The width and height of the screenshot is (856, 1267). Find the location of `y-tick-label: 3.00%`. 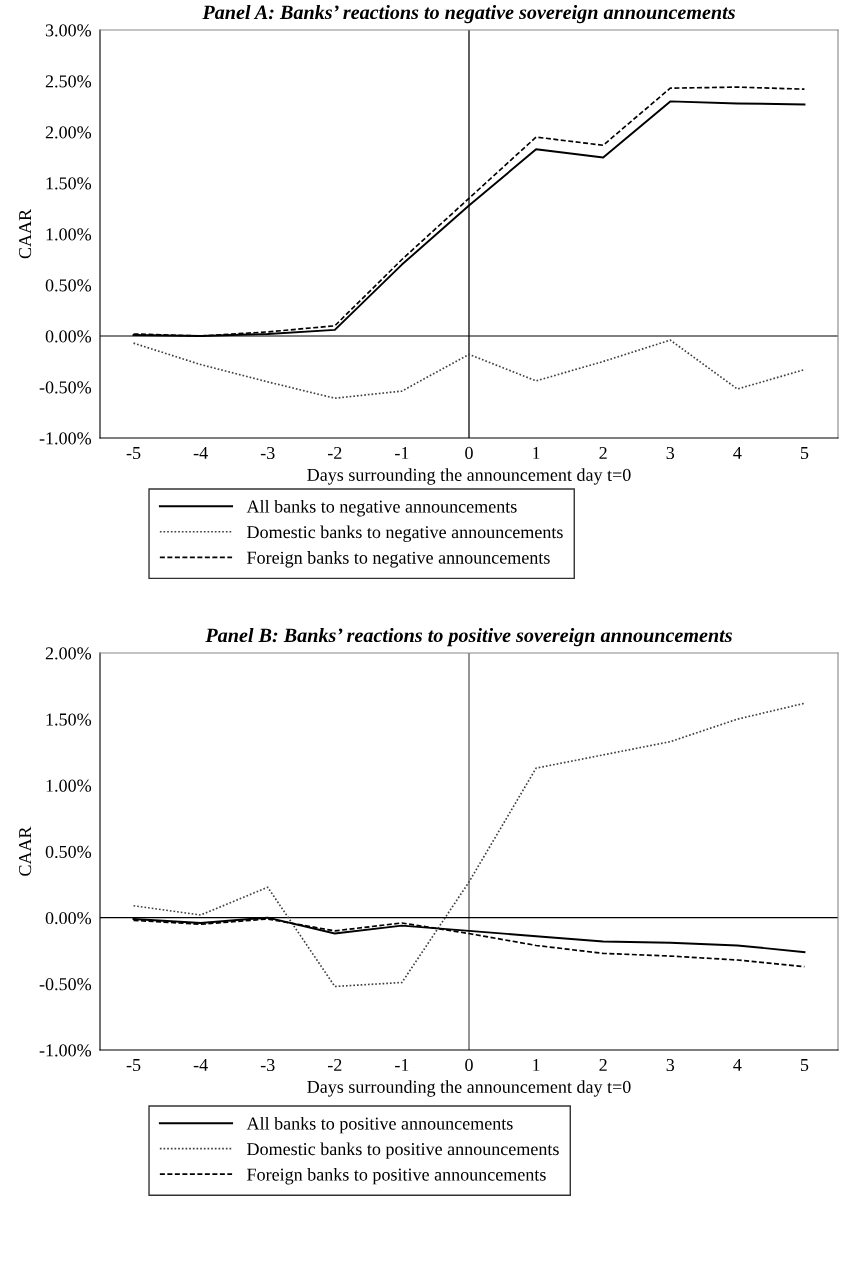

y-tick-label: 3.00% is located at coordinates (68, 30).